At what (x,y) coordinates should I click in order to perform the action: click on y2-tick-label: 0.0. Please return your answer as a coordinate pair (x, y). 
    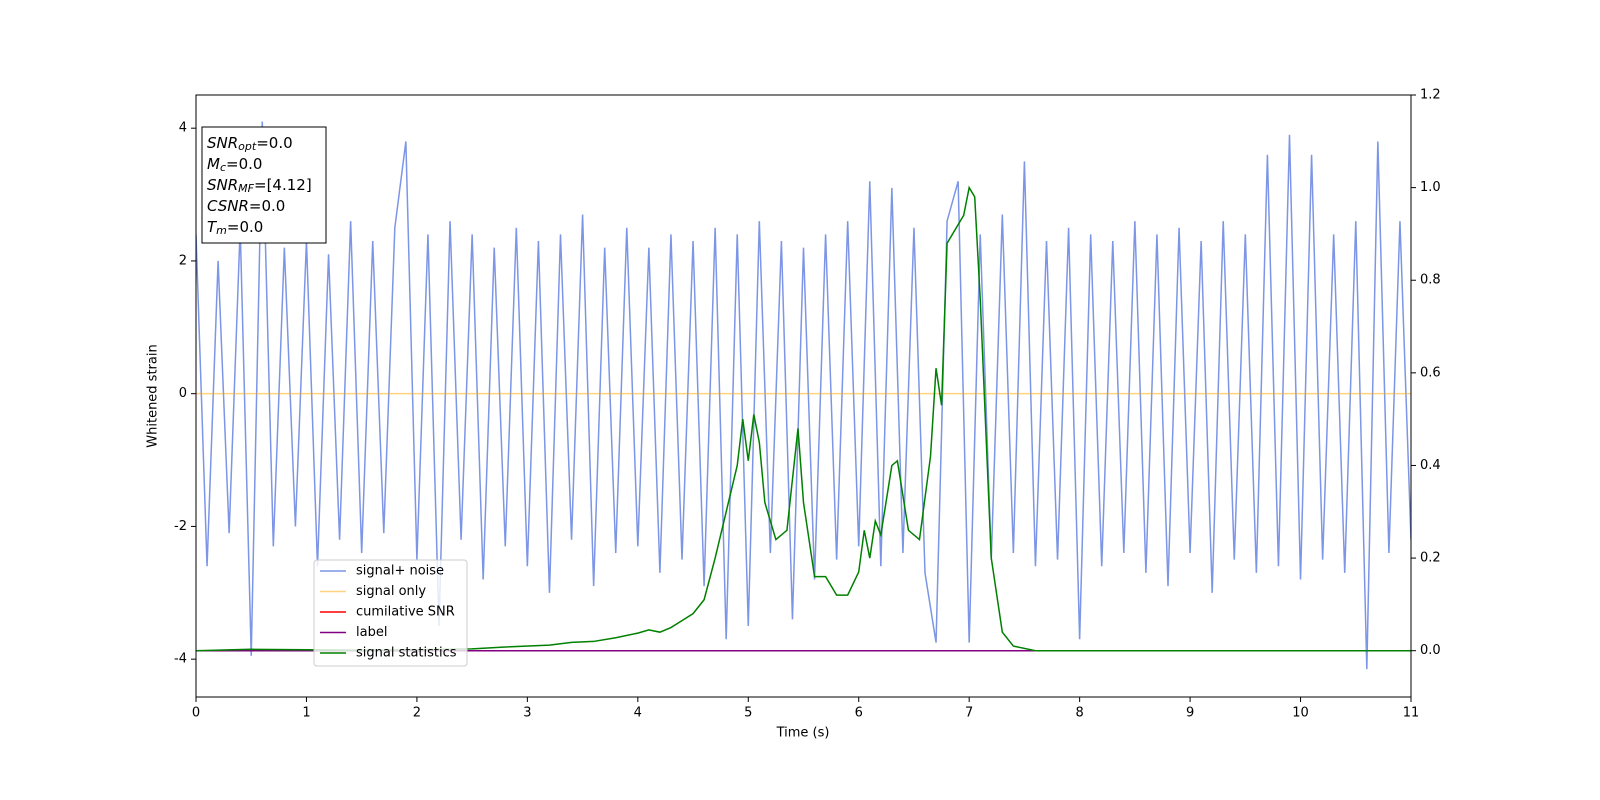
    Looking at the image, I should click on (1430, 650).